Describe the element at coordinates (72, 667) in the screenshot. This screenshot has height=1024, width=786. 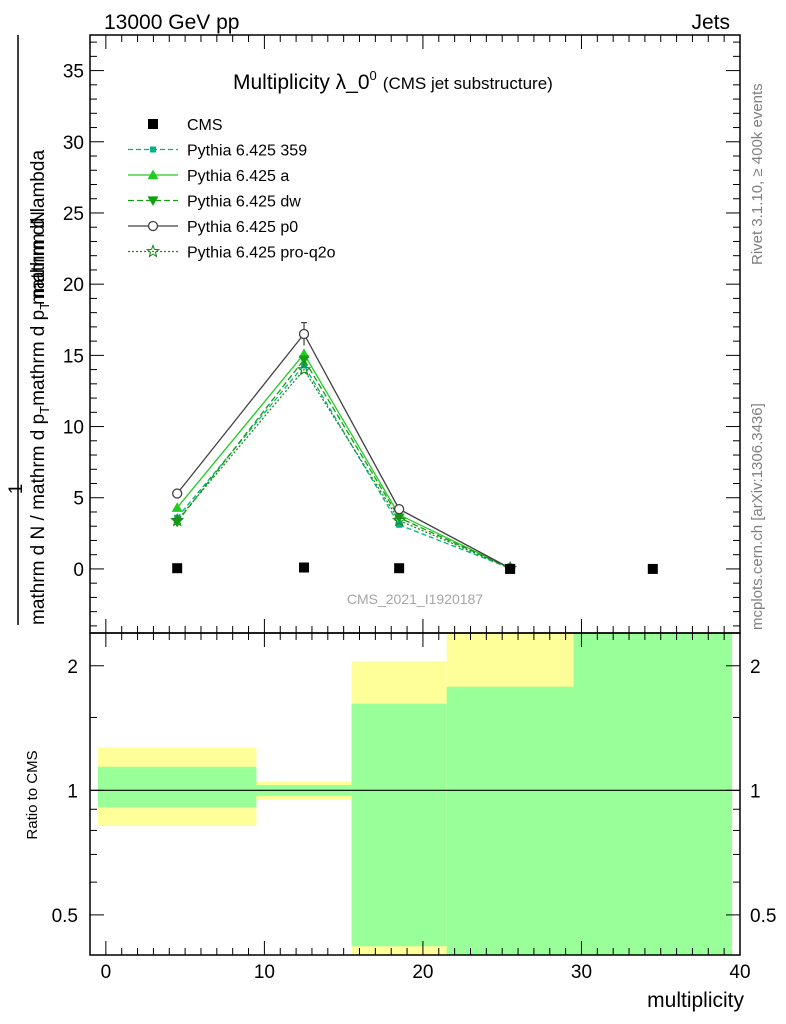
I see `ratio-y-tick-label: 2` at that location.